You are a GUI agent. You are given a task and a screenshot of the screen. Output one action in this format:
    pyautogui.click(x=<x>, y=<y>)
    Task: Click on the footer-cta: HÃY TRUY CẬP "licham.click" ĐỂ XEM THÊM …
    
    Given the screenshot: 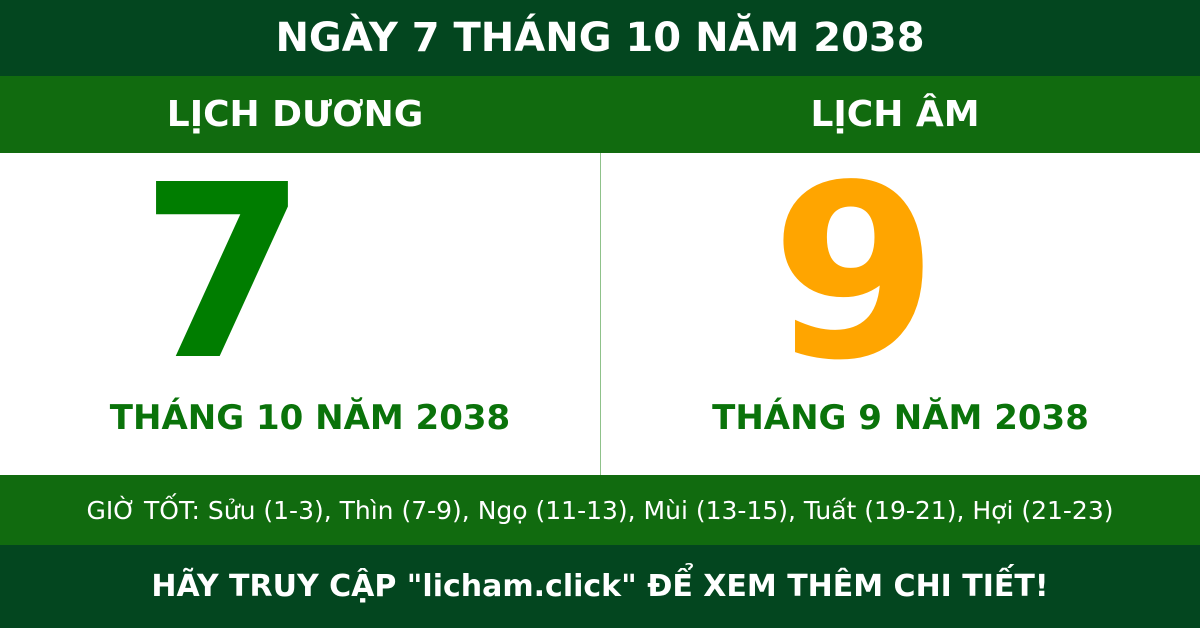 What is the action you would take?
    pyautogui.click(x=600, y=586)
    